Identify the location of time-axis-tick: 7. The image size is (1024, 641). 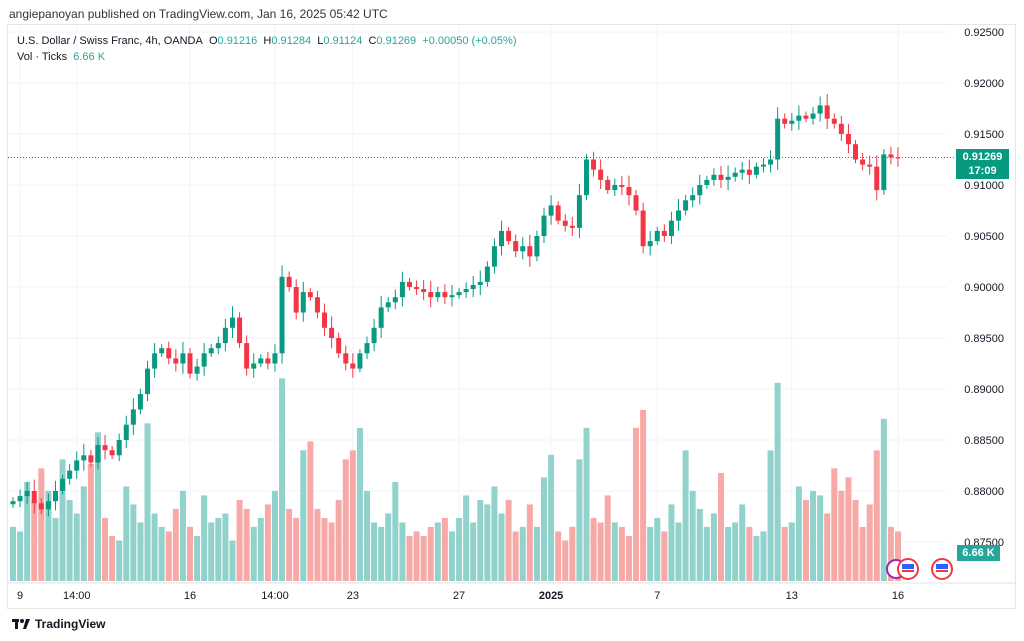
(657, 596).